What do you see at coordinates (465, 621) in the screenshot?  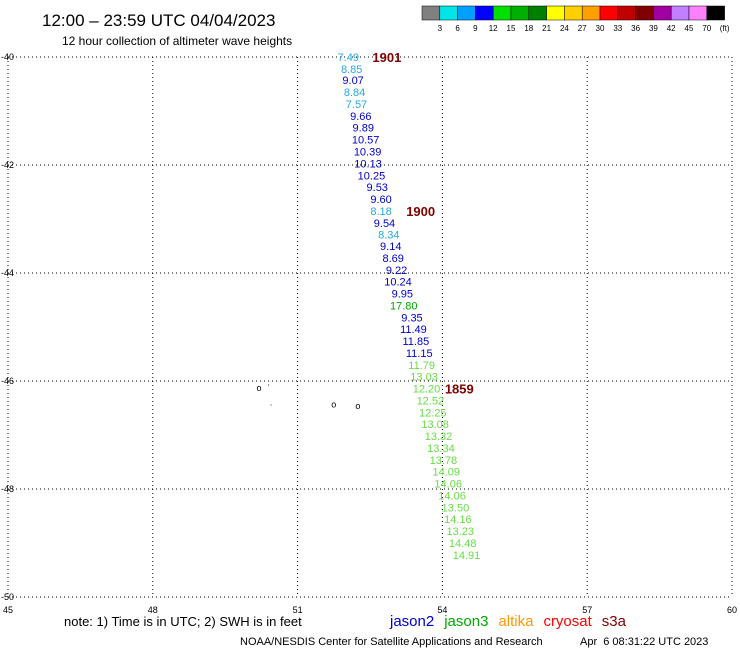 I see `satellite-jason3: jason3` at bounding box center [465, 621].